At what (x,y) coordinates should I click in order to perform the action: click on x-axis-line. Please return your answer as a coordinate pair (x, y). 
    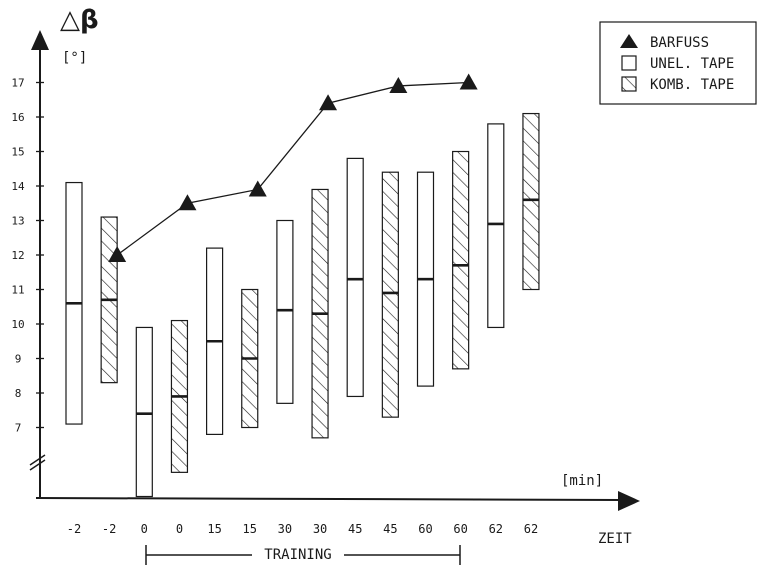
    Looking at the image, I should click on (329, 499).